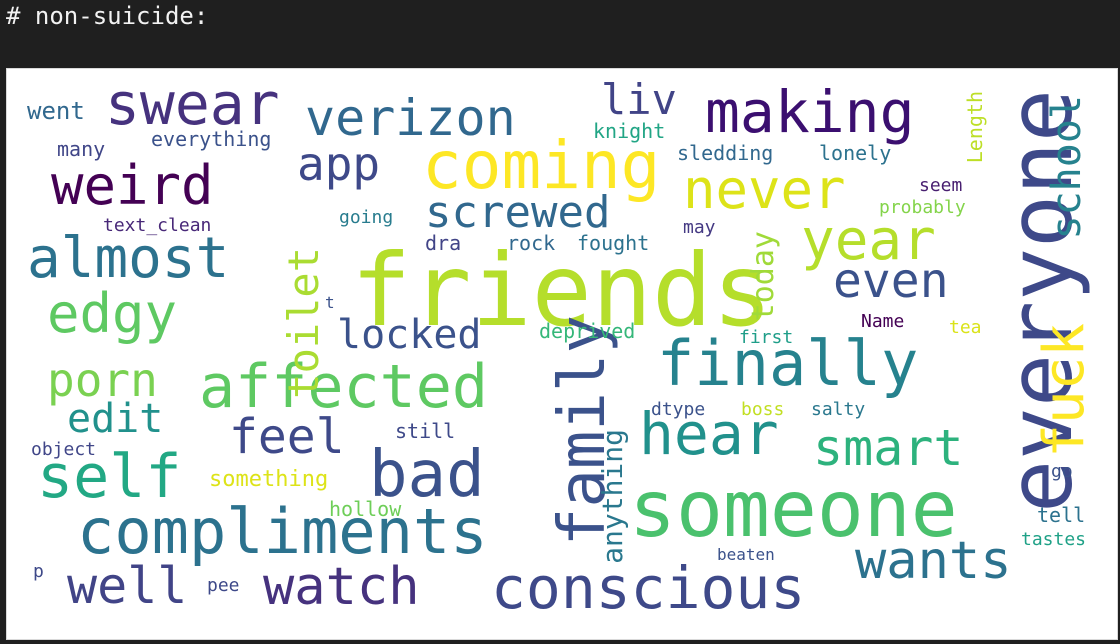 The height and width of the screenshot is (644, 1120). What do you see at coordinates (109, 477) in the screenshot?
I see `word-self: self` at bounding box center [109, 477].